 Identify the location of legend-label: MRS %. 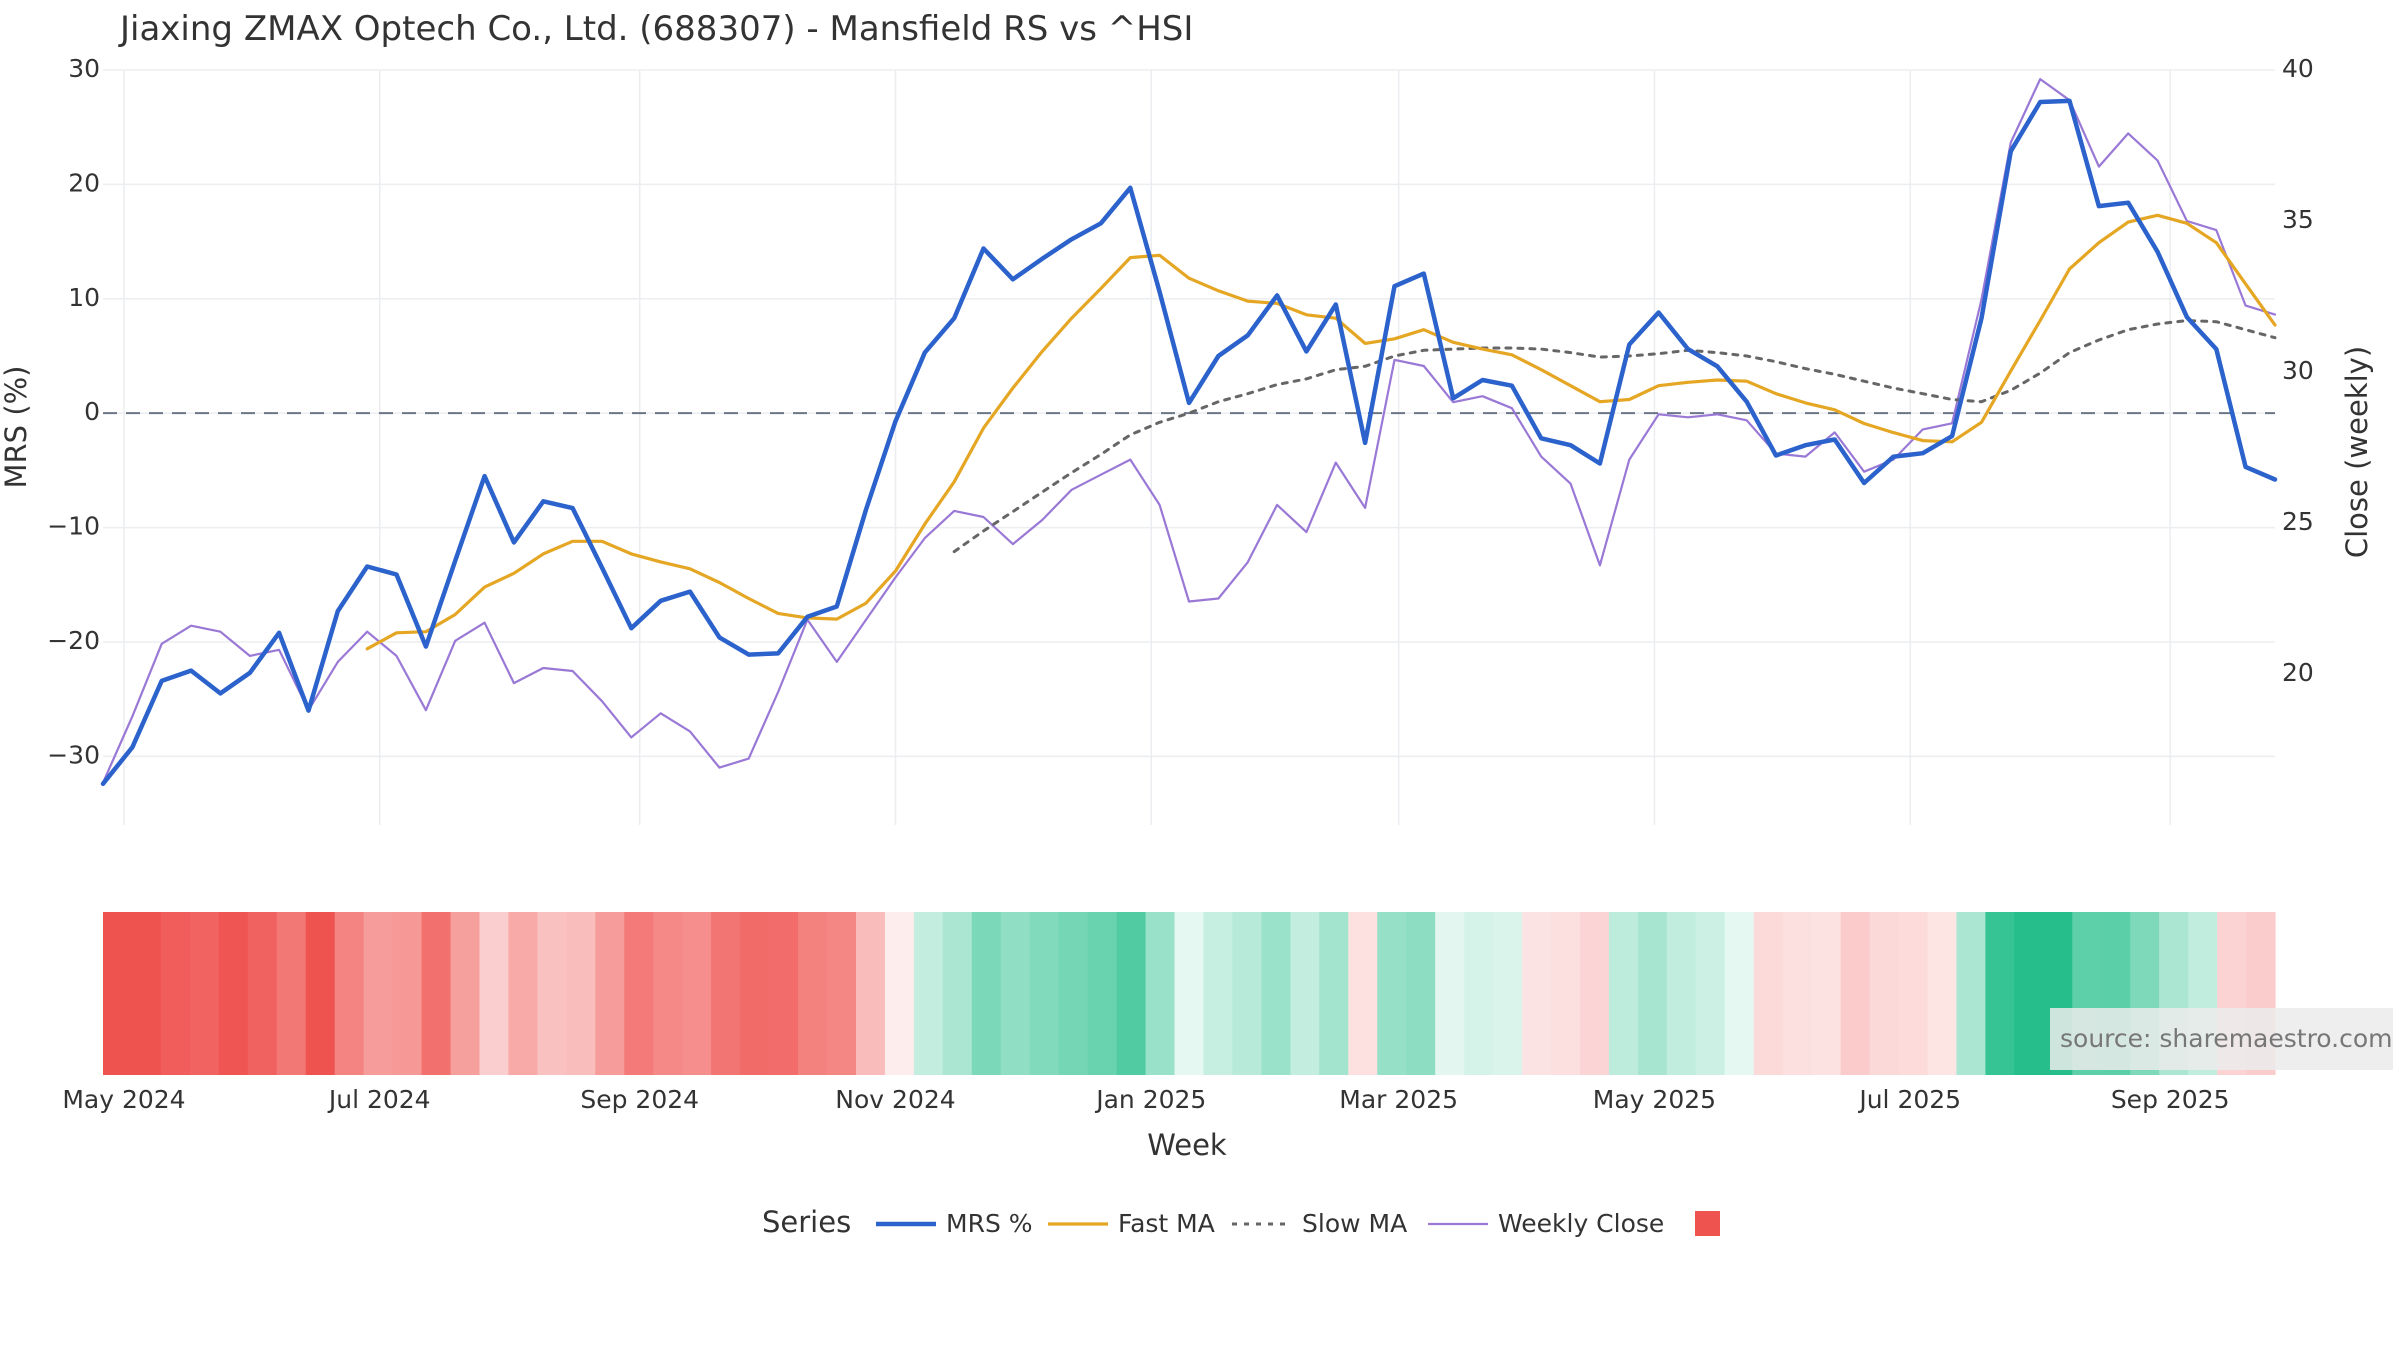
(989, 1223).